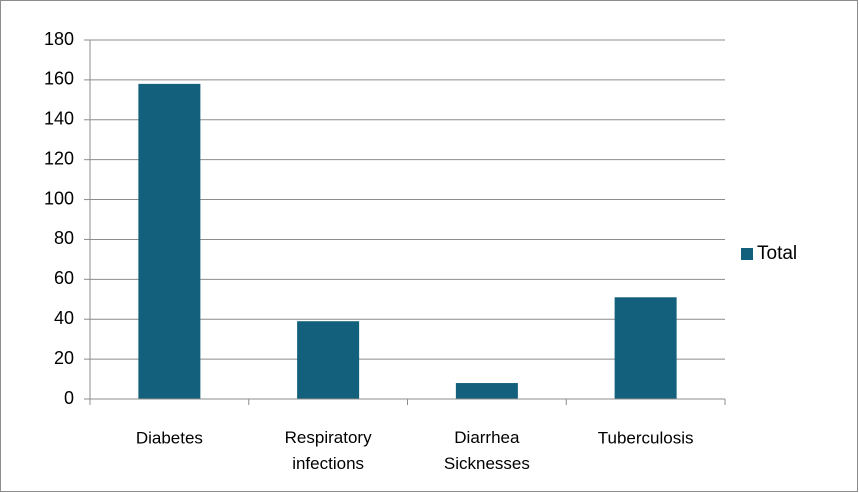  Describe the element at coordinates (59, 158) in the screenshot. I see `y-tick-label: 120` at that location.